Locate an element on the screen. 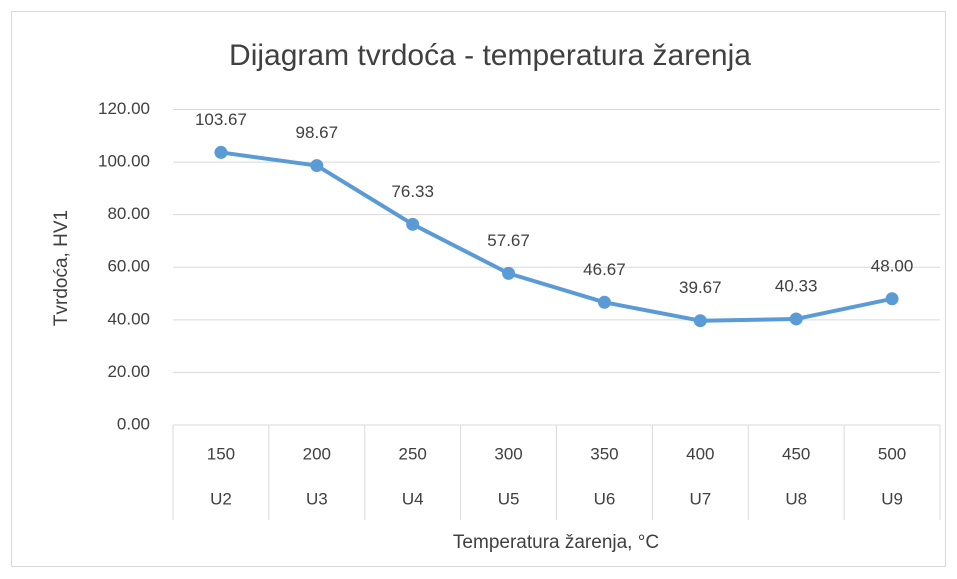 The image size is (957, 579). y-tick-label: 120.00 is located at coordinates (124, 108).